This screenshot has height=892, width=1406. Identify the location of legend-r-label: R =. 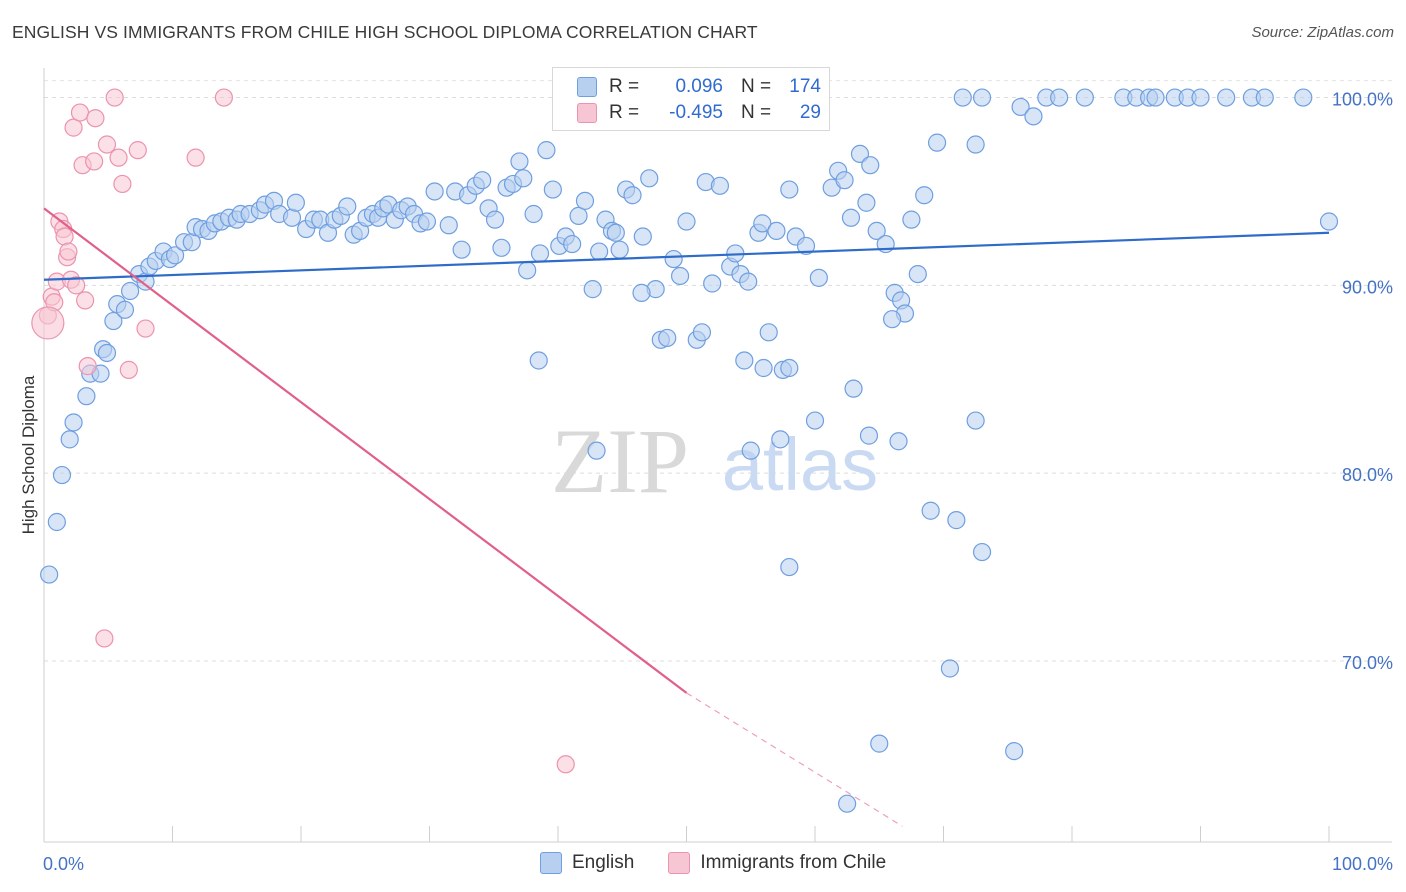
(624, 86).